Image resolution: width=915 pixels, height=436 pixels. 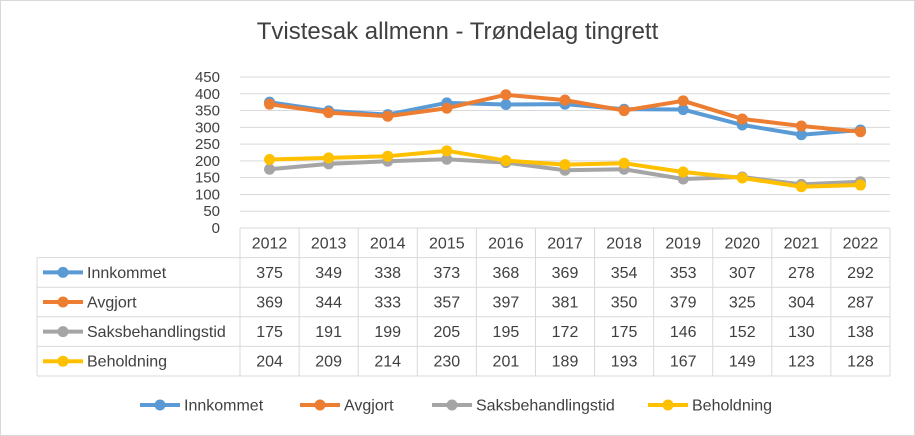 I want to click on data-label-beholdning-2021: 123, so click(x=801, y=362).